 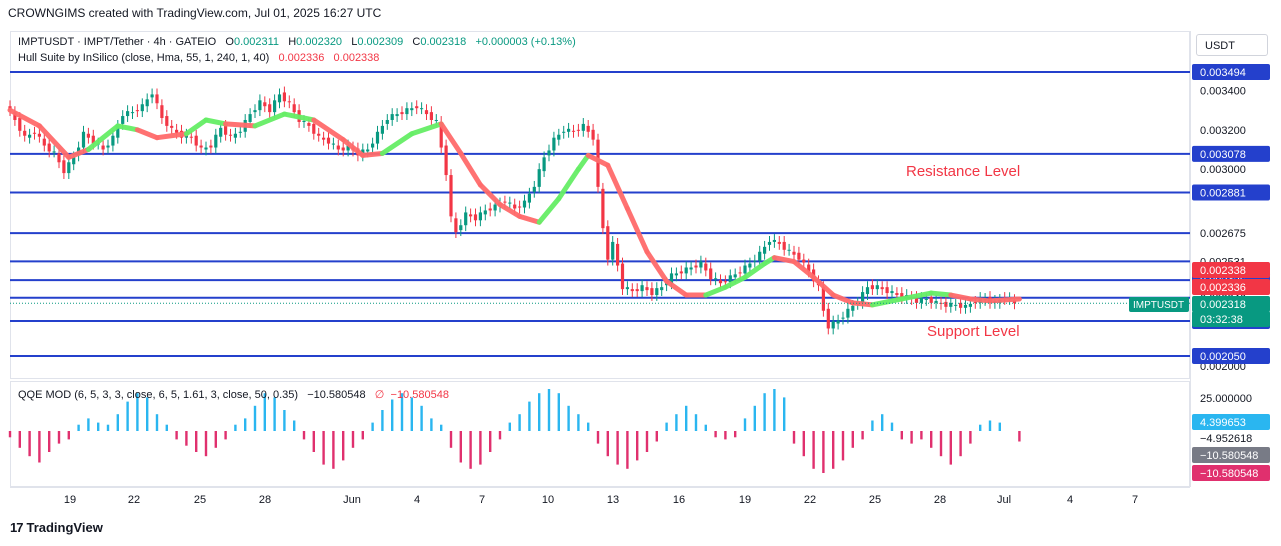 What do you see at coordinates (613, 500) in the screenshot?
I see `time-tick-label: 13` at bounding box center [613, 500].